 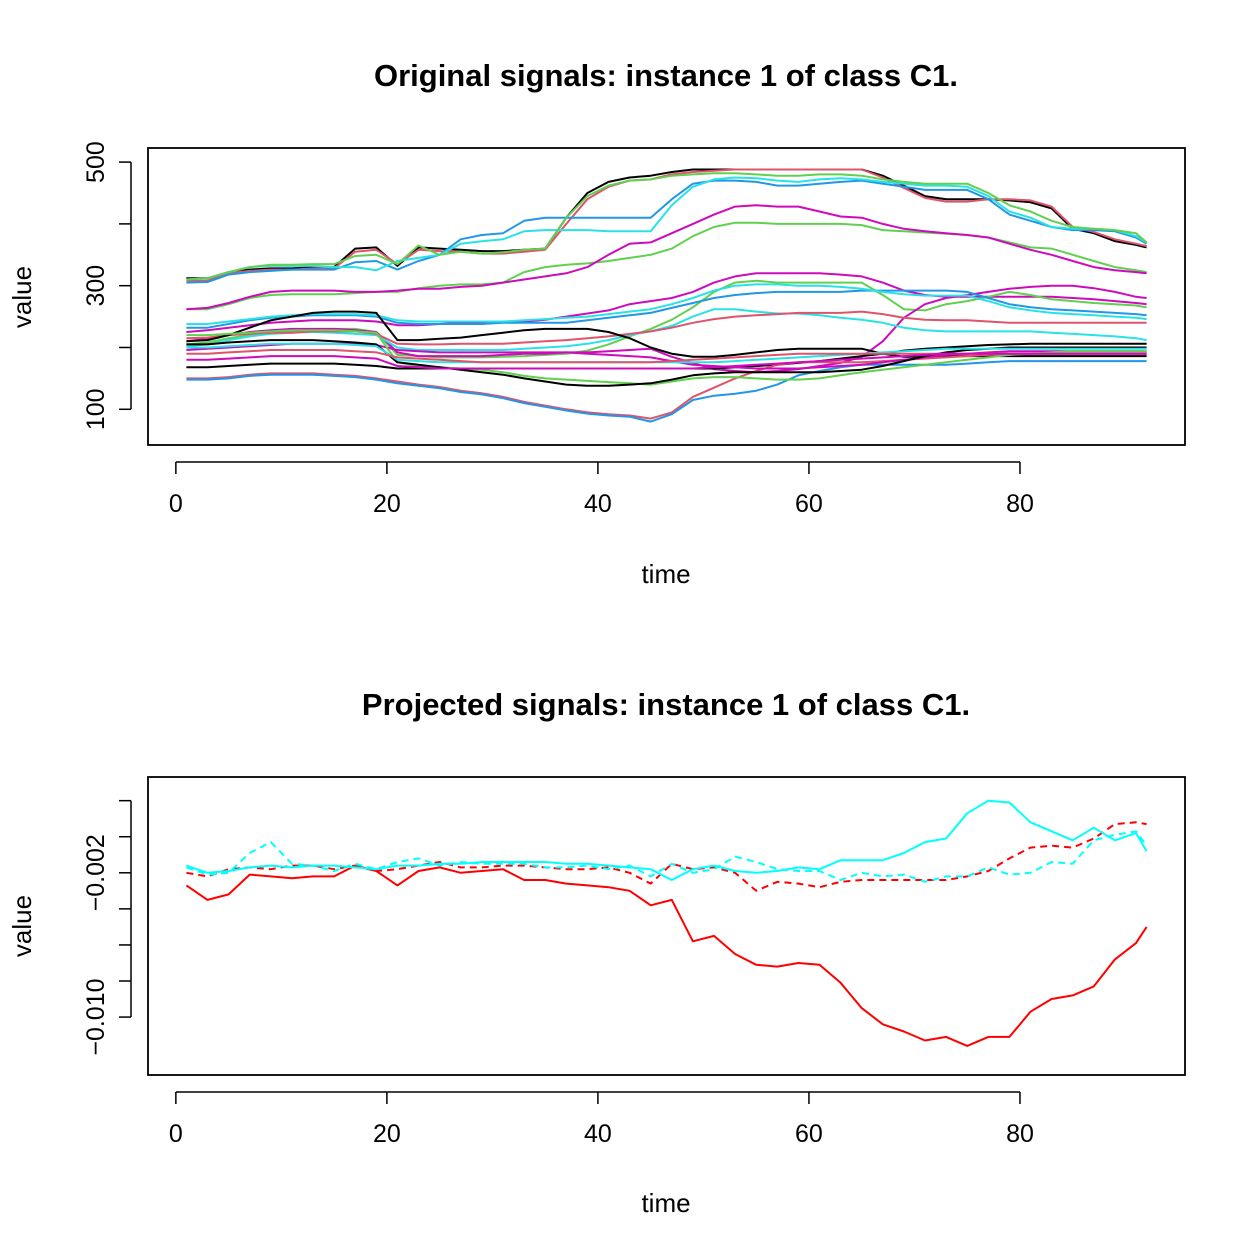 What do you see at coordinates (96, 872) in the screenshot?
I see `y-tick-label: −0.002` at bounding box center [96, 872].